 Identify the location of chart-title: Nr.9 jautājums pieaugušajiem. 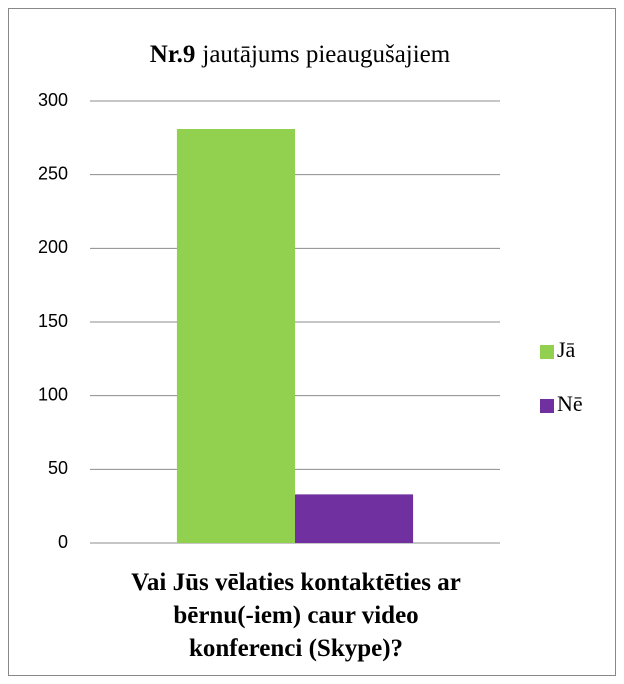
(300, 54).